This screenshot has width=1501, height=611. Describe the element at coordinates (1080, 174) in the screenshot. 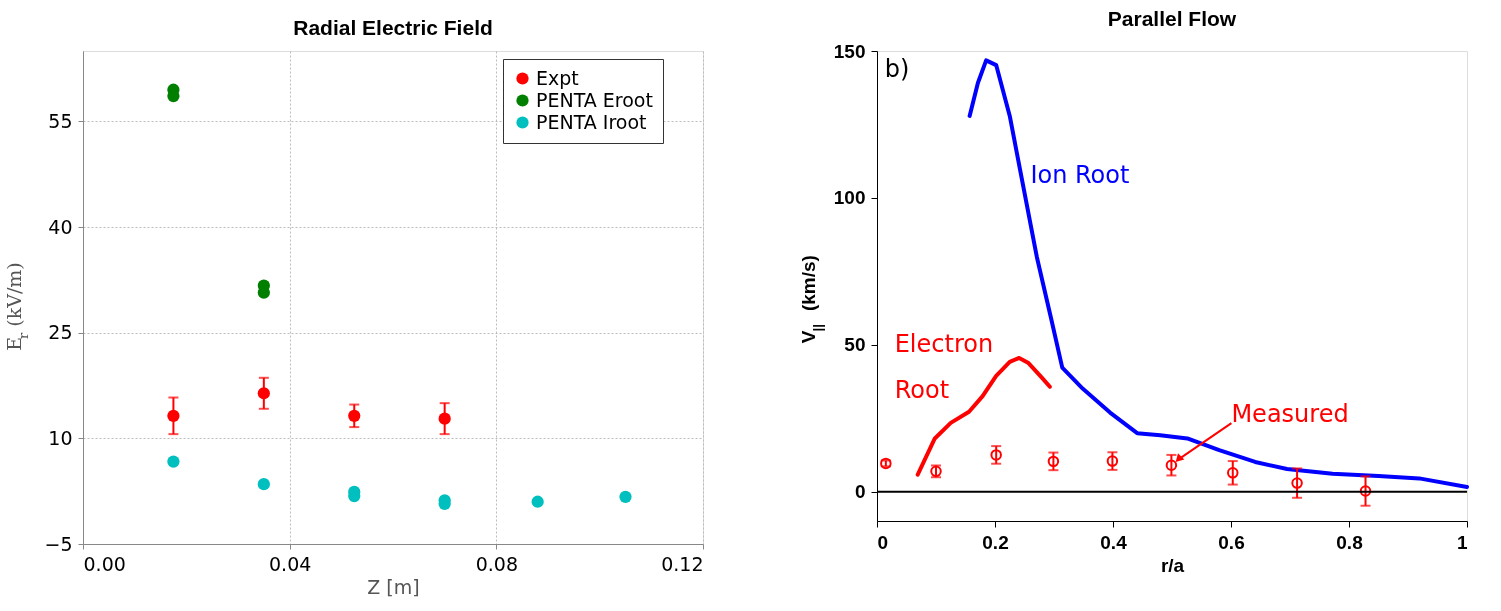

I see `annotation: Ion Root` at that location.